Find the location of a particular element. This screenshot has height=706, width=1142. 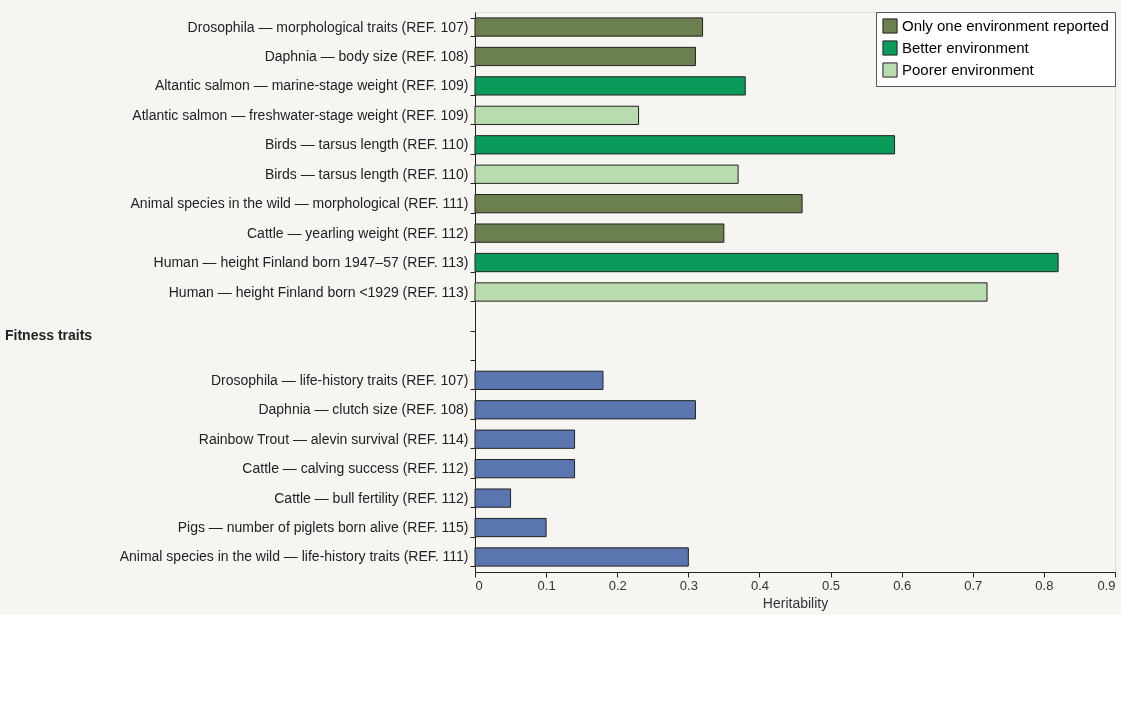

y-tick-label: Cattle — yearling weight (REF. 112) is located at coordinates (358, 232).